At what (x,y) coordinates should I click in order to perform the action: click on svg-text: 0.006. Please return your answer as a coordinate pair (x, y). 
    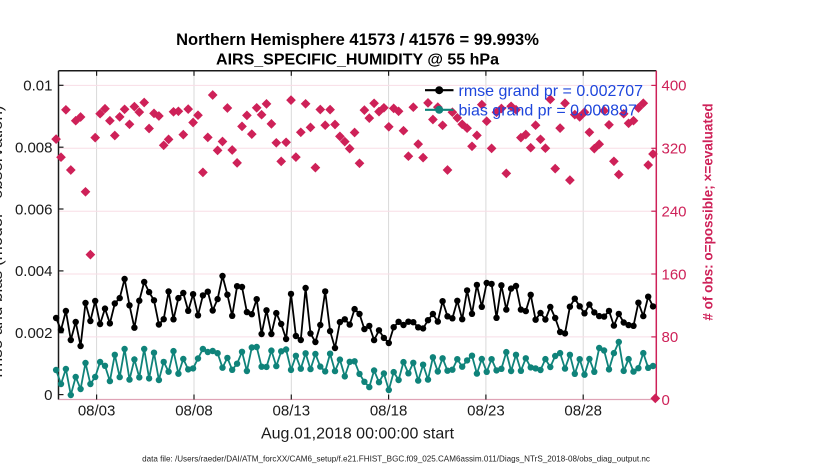
    Looking at the image, I should click on (34, 209).